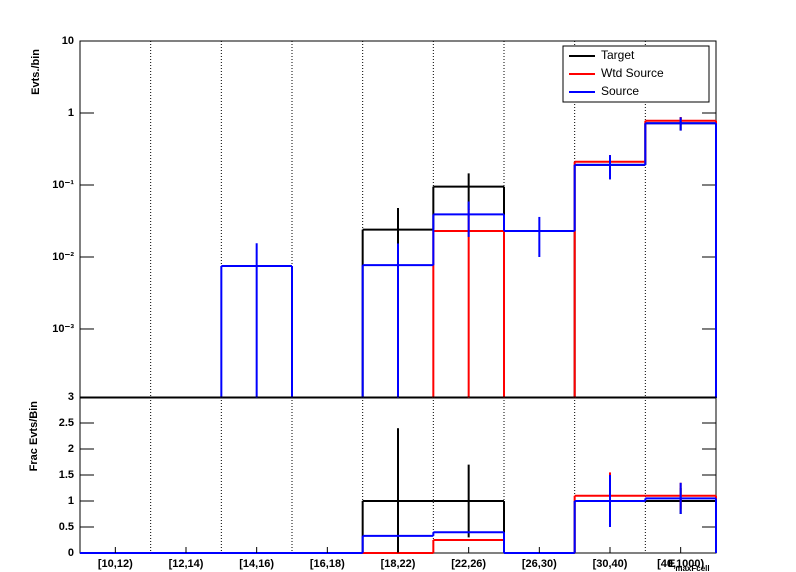 The height and width of the screenshot is (572, 796). I want to click on x-axis-label: EmaxFcell, so click(689, 565).